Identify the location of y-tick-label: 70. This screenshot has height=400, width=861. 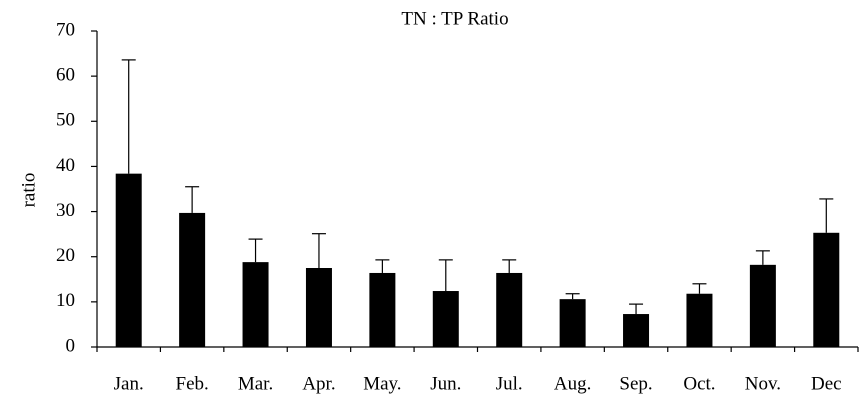
(65, 29).